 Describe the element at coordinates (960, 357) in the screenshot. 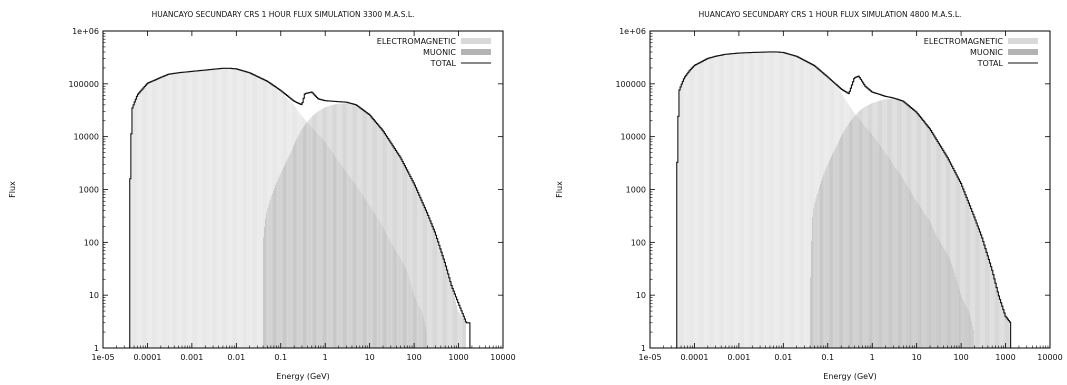

I see `x-tick-label: 100` at that location.